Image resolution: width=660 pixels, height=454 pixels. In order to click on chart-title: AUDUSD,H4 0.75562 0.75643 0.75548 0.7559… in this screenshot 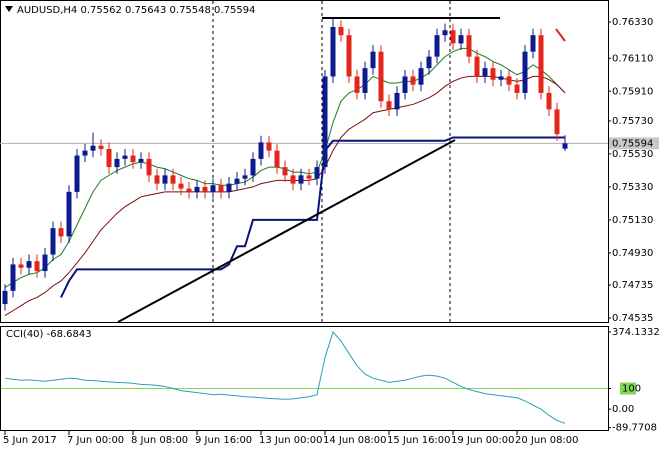, I will do `click(136, 10)`.